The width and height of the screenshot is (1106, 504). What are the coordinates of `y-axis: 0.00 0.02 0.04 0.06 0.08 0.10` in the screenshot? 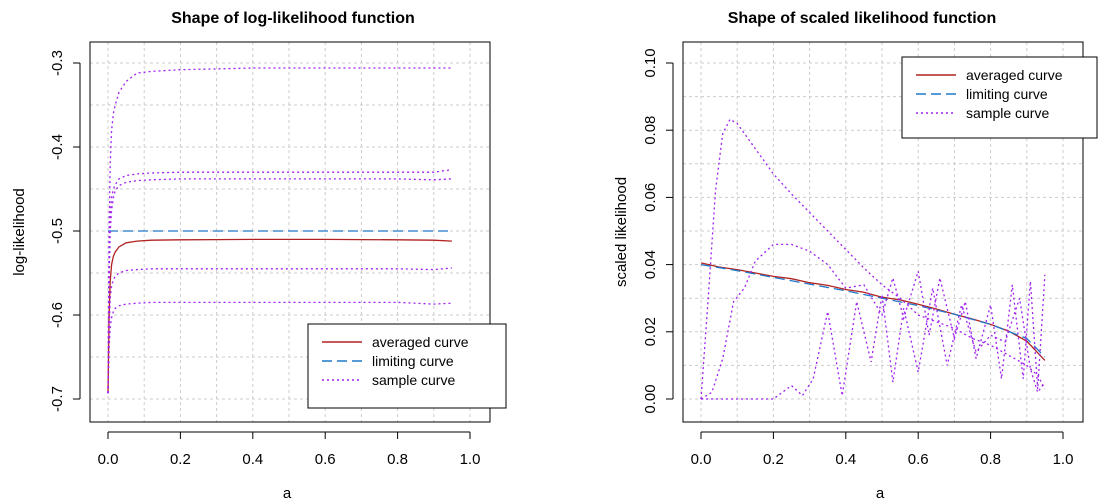 It's located at (658, 231).